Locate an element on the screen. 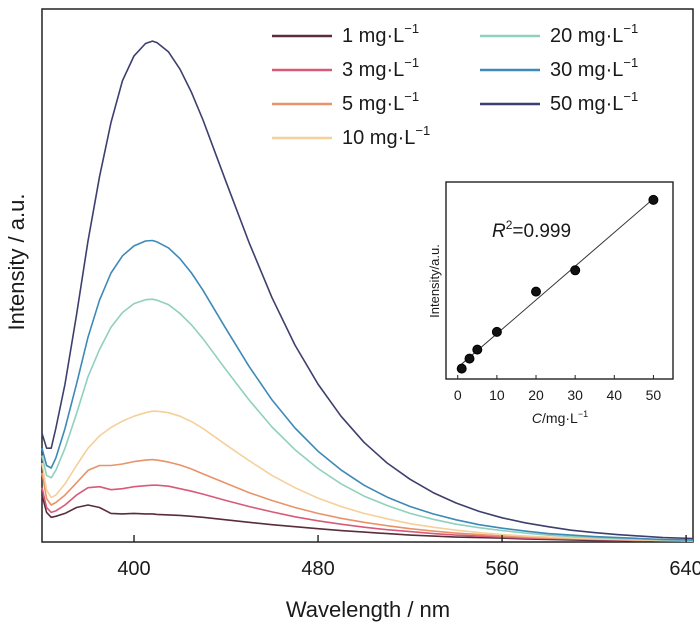  x-tick-label: 560 is located at coordinates (501, 569).